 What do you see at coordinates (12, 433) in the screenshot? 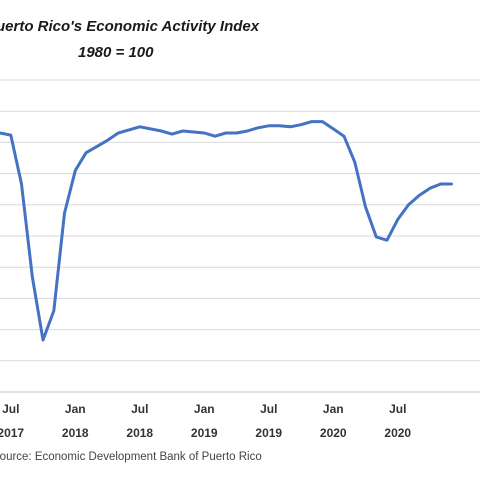
I see `x-tick-year-label: 2017` at bounding box center [12, 433].